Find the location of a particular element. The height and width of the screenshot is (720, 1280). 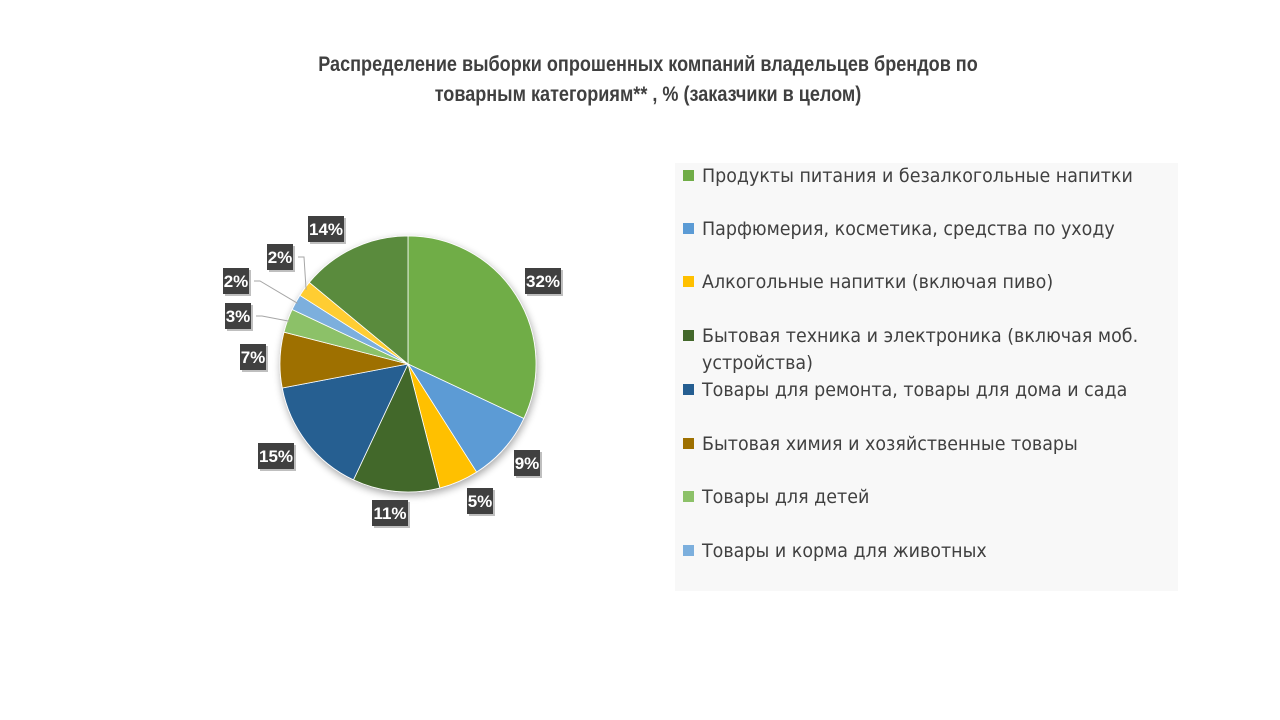

data-label: 11% is located at coordinates (391, 514).